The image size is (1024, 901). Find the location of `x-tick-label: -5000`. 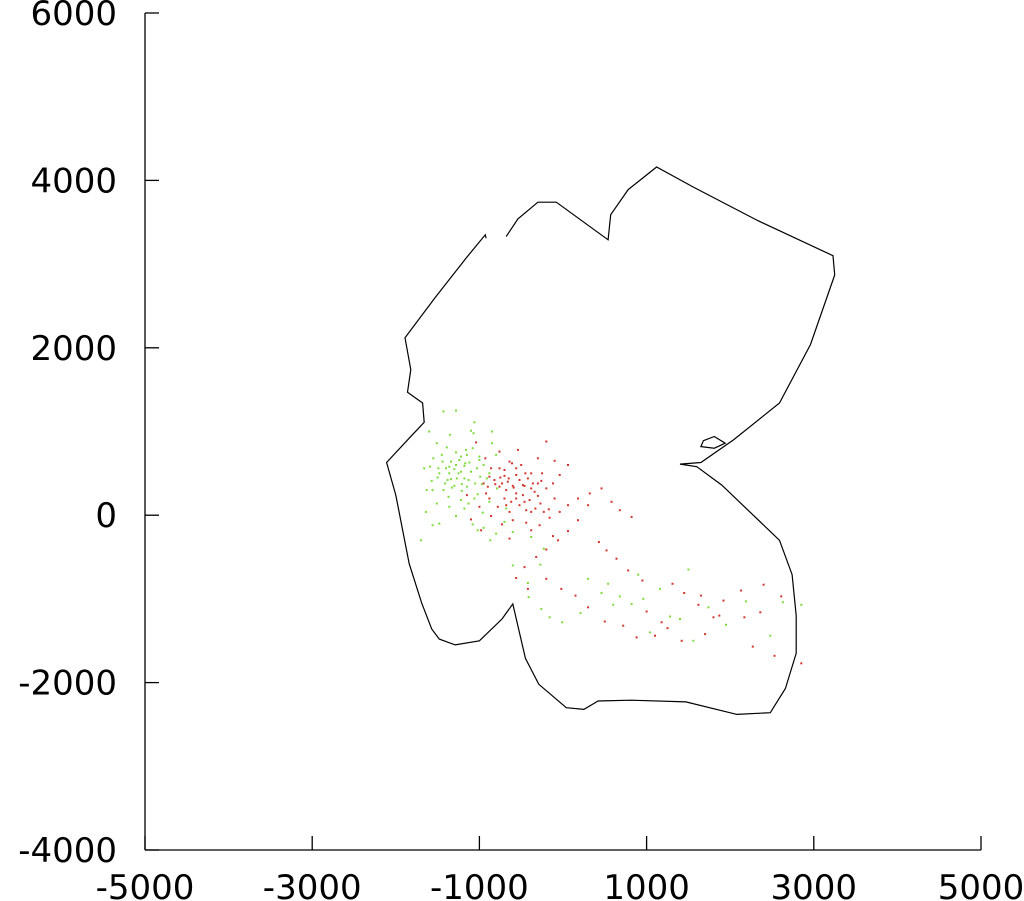

x-tick-label: -5000 is located at coordinates (145, 884).